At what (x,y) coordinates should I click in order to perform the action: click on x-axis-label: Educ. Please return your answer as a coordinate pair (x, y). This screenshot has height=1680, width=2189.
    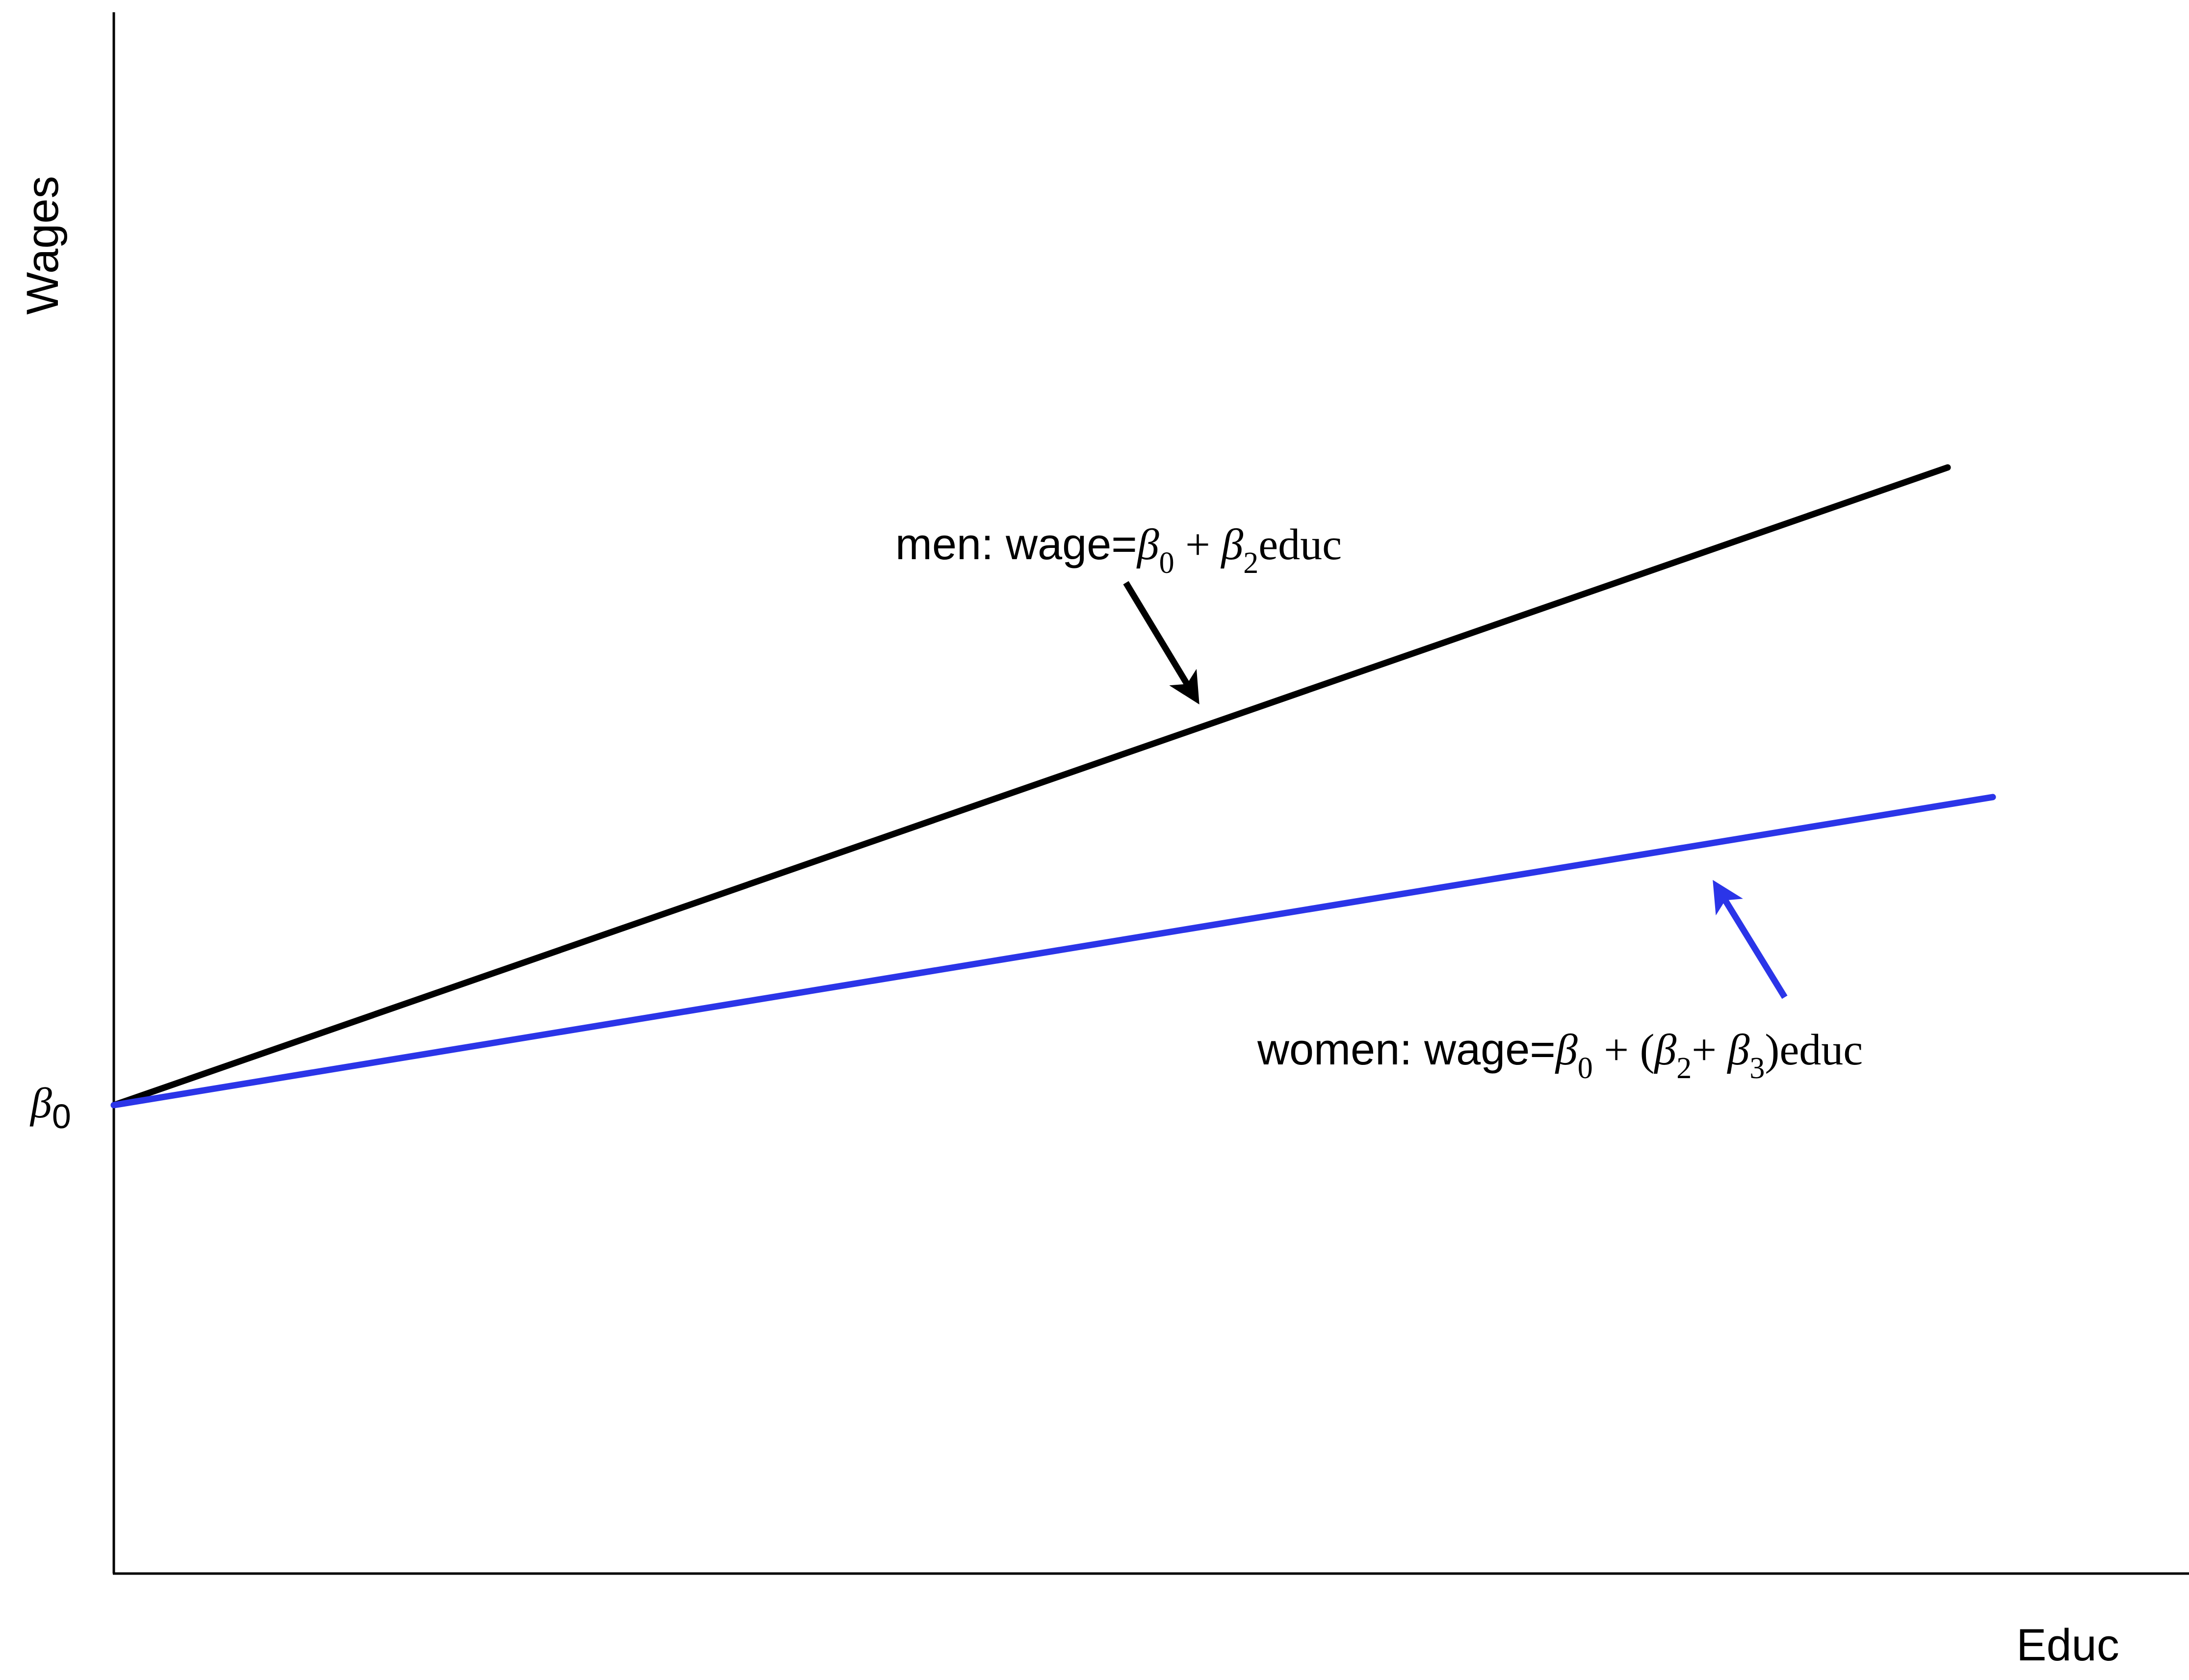
    Looking at the image, I should click on (2067, 1645).